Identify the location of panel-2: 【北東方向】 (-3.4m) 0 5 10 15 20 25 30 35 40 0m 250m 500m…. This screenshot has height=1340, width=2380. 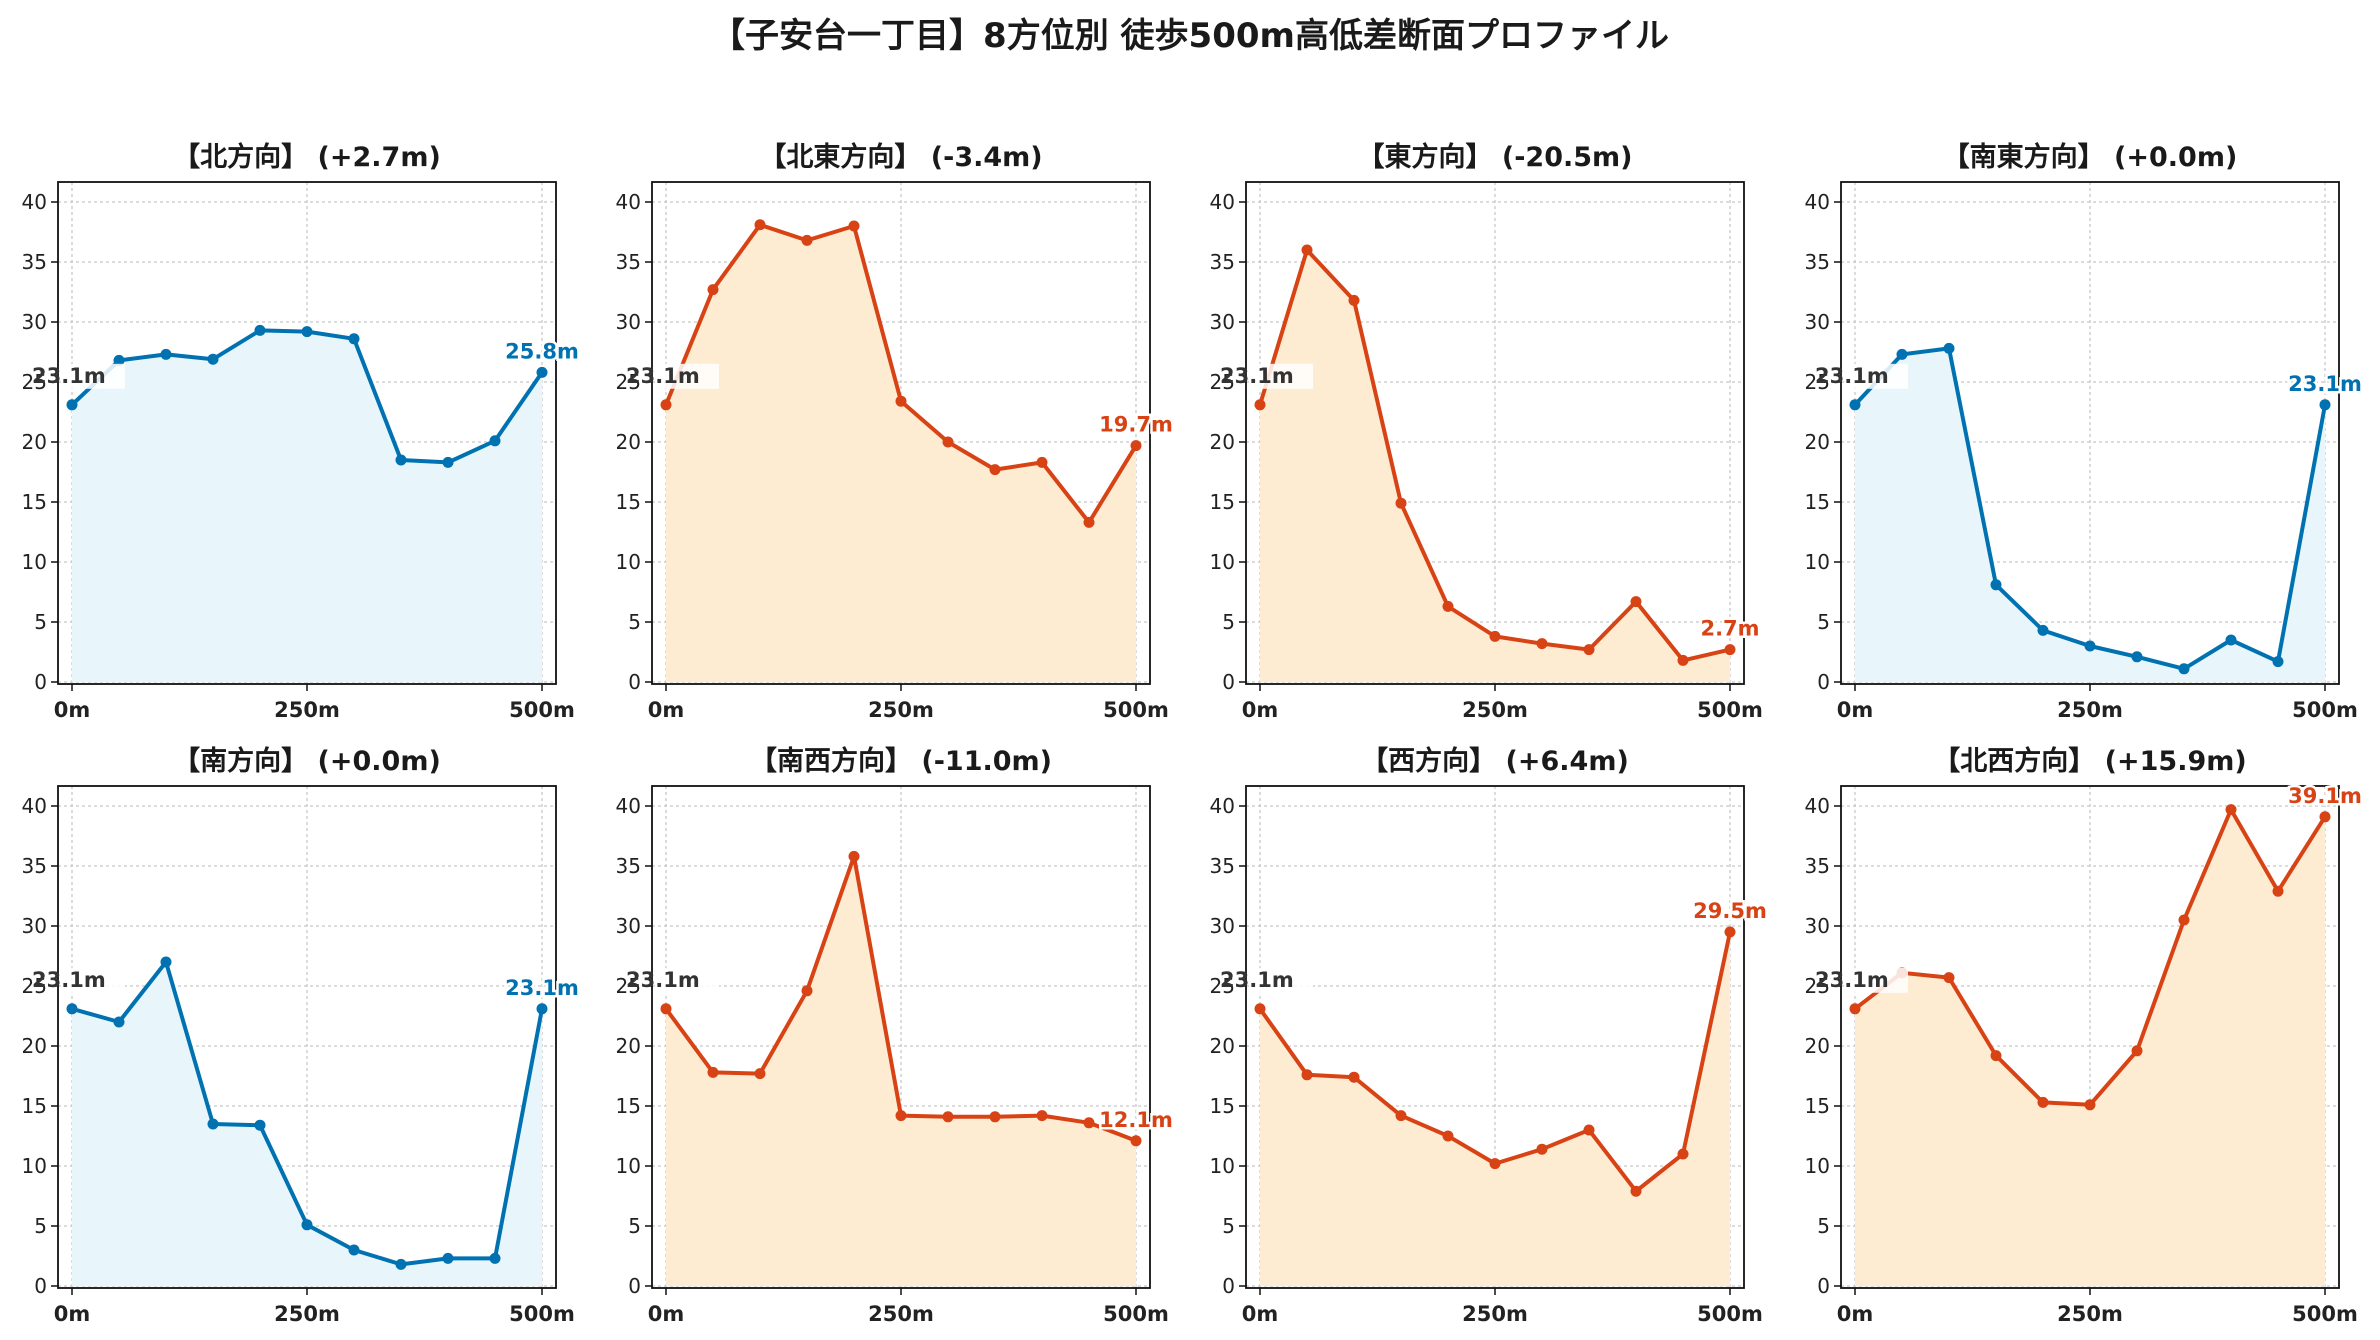
(896, 431).